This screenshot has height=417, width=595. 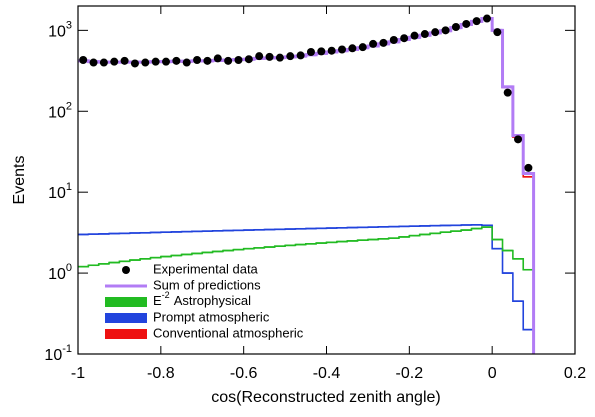 What do you see at coordinates (211, 316) in the screenshot?
I see `legend-label: Prompt atmospheric` at bounding box center [211, 316].